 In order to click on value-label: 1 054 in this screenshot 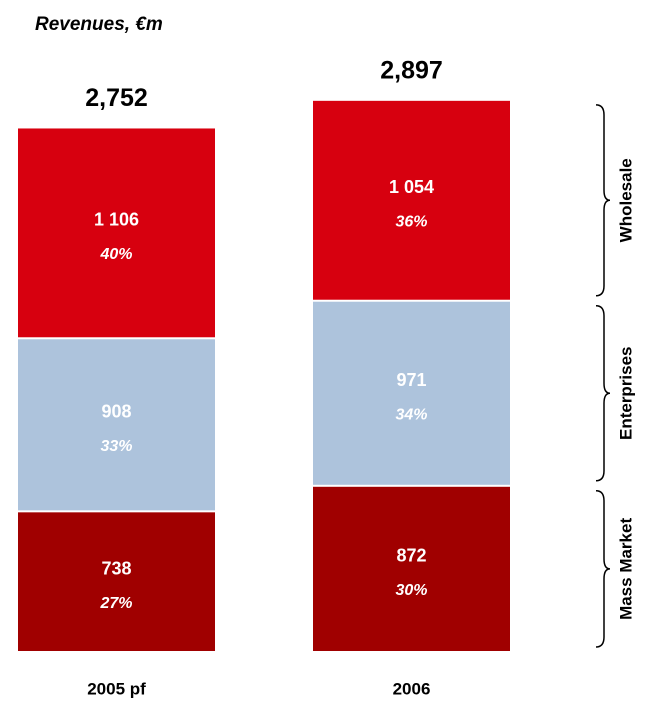, I will do `click(411, 187)`.